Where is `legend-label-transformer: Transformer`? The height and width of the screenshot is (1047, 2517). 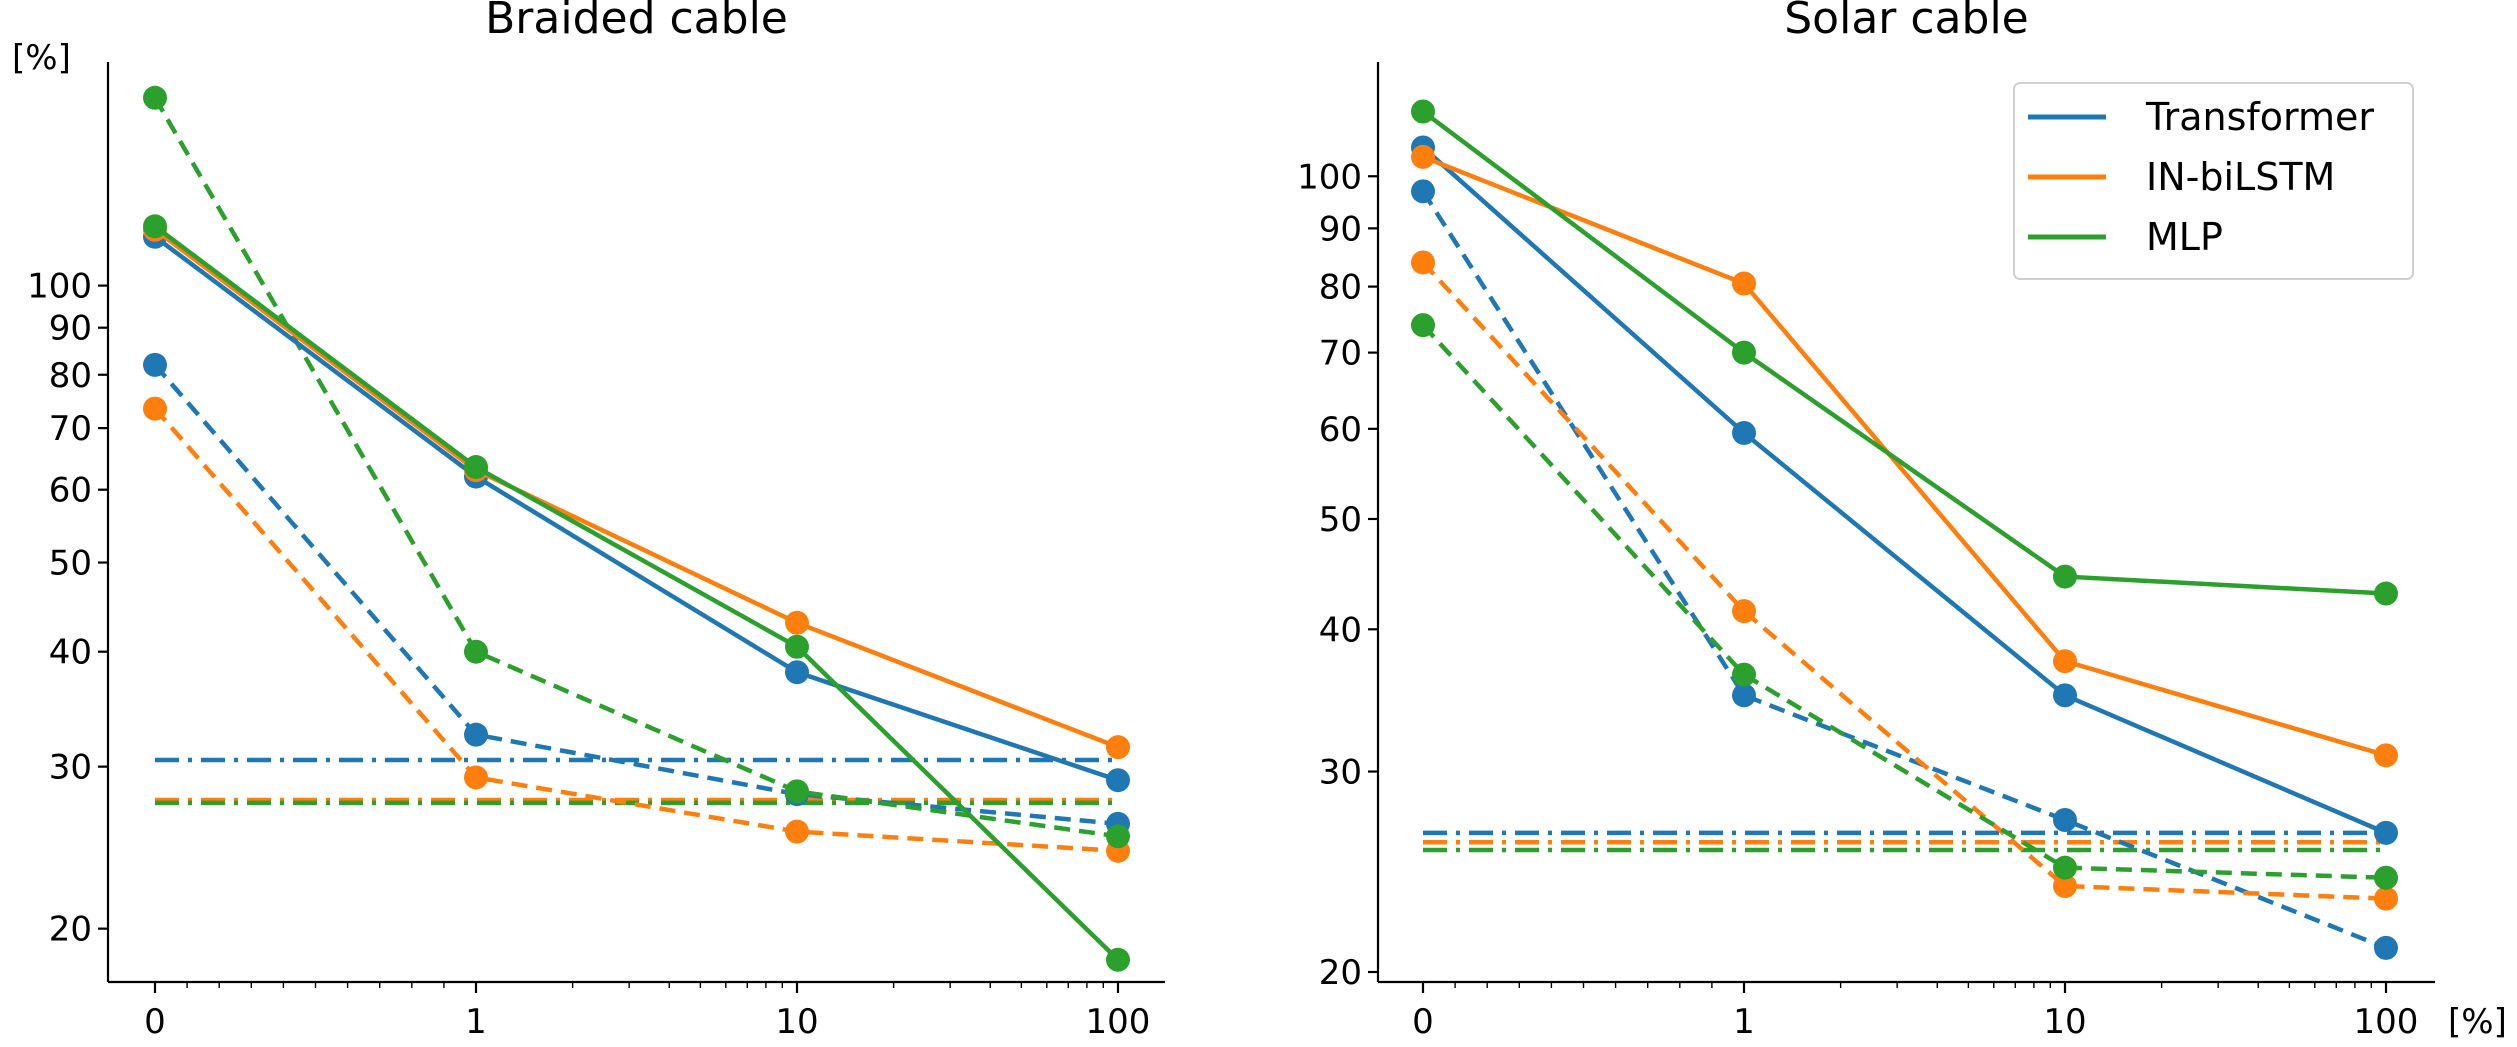
legend-label-transformer: Transformer is located at coordinates (2259, 117).